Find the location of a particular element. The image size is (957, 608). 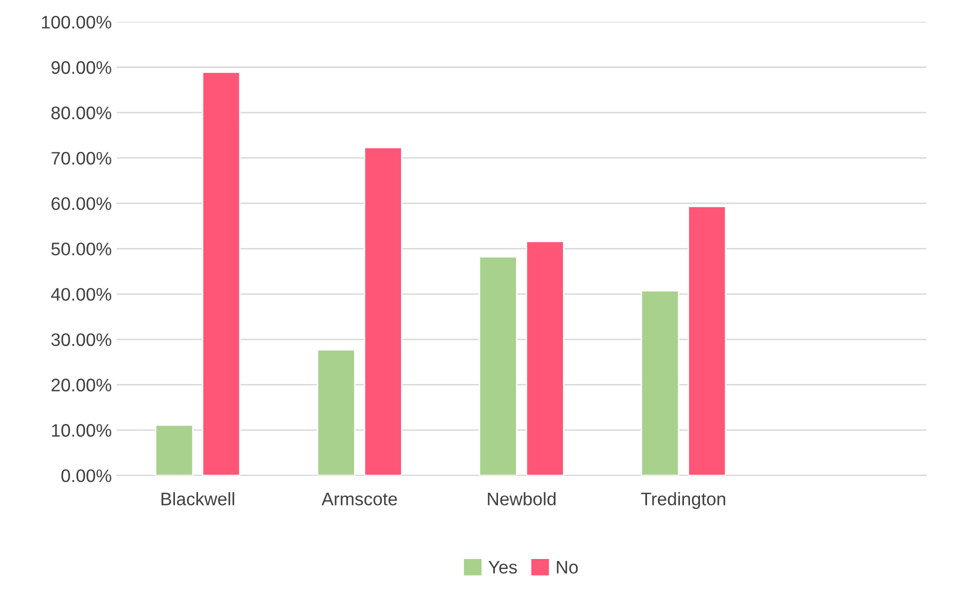

x-tick-label: Newbold is located at coordinates (522, 499).